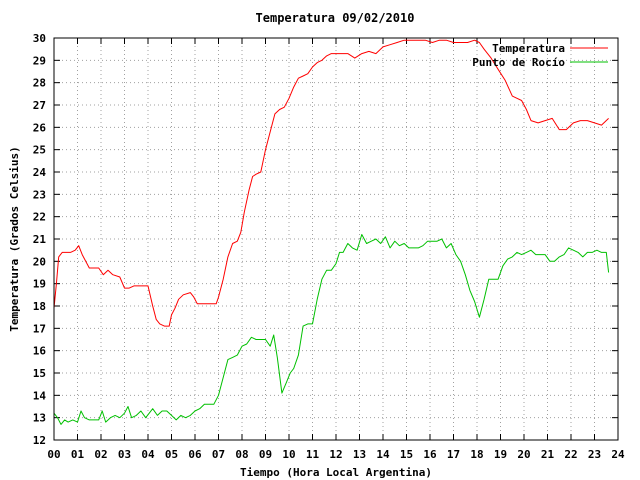  Describe the element at coordinates (618, 454) in the screenshot. I see `x-tick-label: 24` at that location.